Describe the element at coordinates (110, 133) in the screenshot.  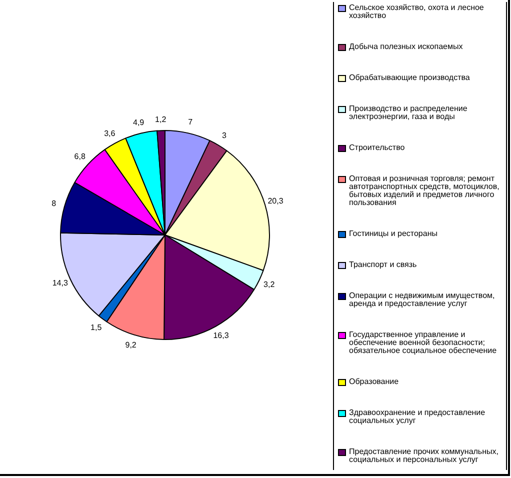
I see `data-label: 3,6` at that location.